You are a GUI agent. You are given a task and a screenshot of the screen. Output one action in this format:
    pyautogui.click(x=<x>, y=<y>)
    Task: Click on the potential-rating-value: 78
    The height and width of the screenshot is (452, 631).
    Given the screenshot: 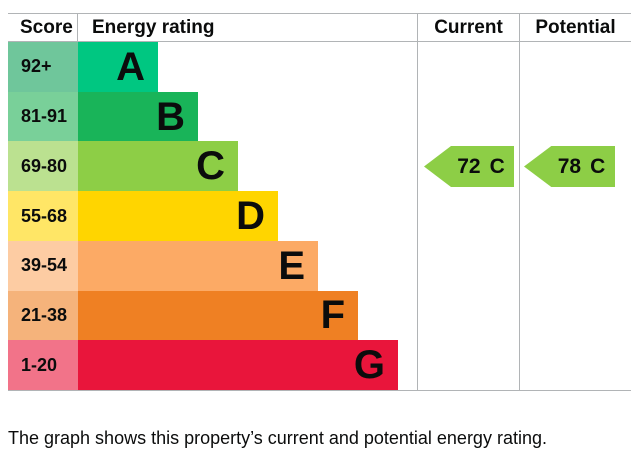 What is the action you would take?
    pyautogui.click(x=569, y=166)
    